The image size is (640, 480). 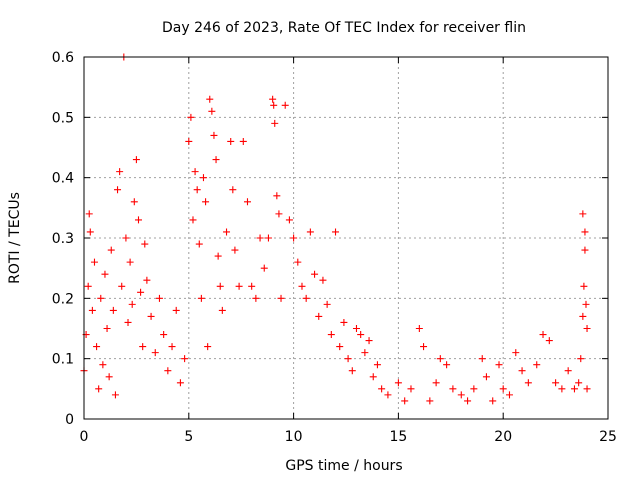 What do you see at coordinates (15, 238) in the screenshot?
I see `y-axis-label: ROTI / TECUs` at bounding box center [15, 238].